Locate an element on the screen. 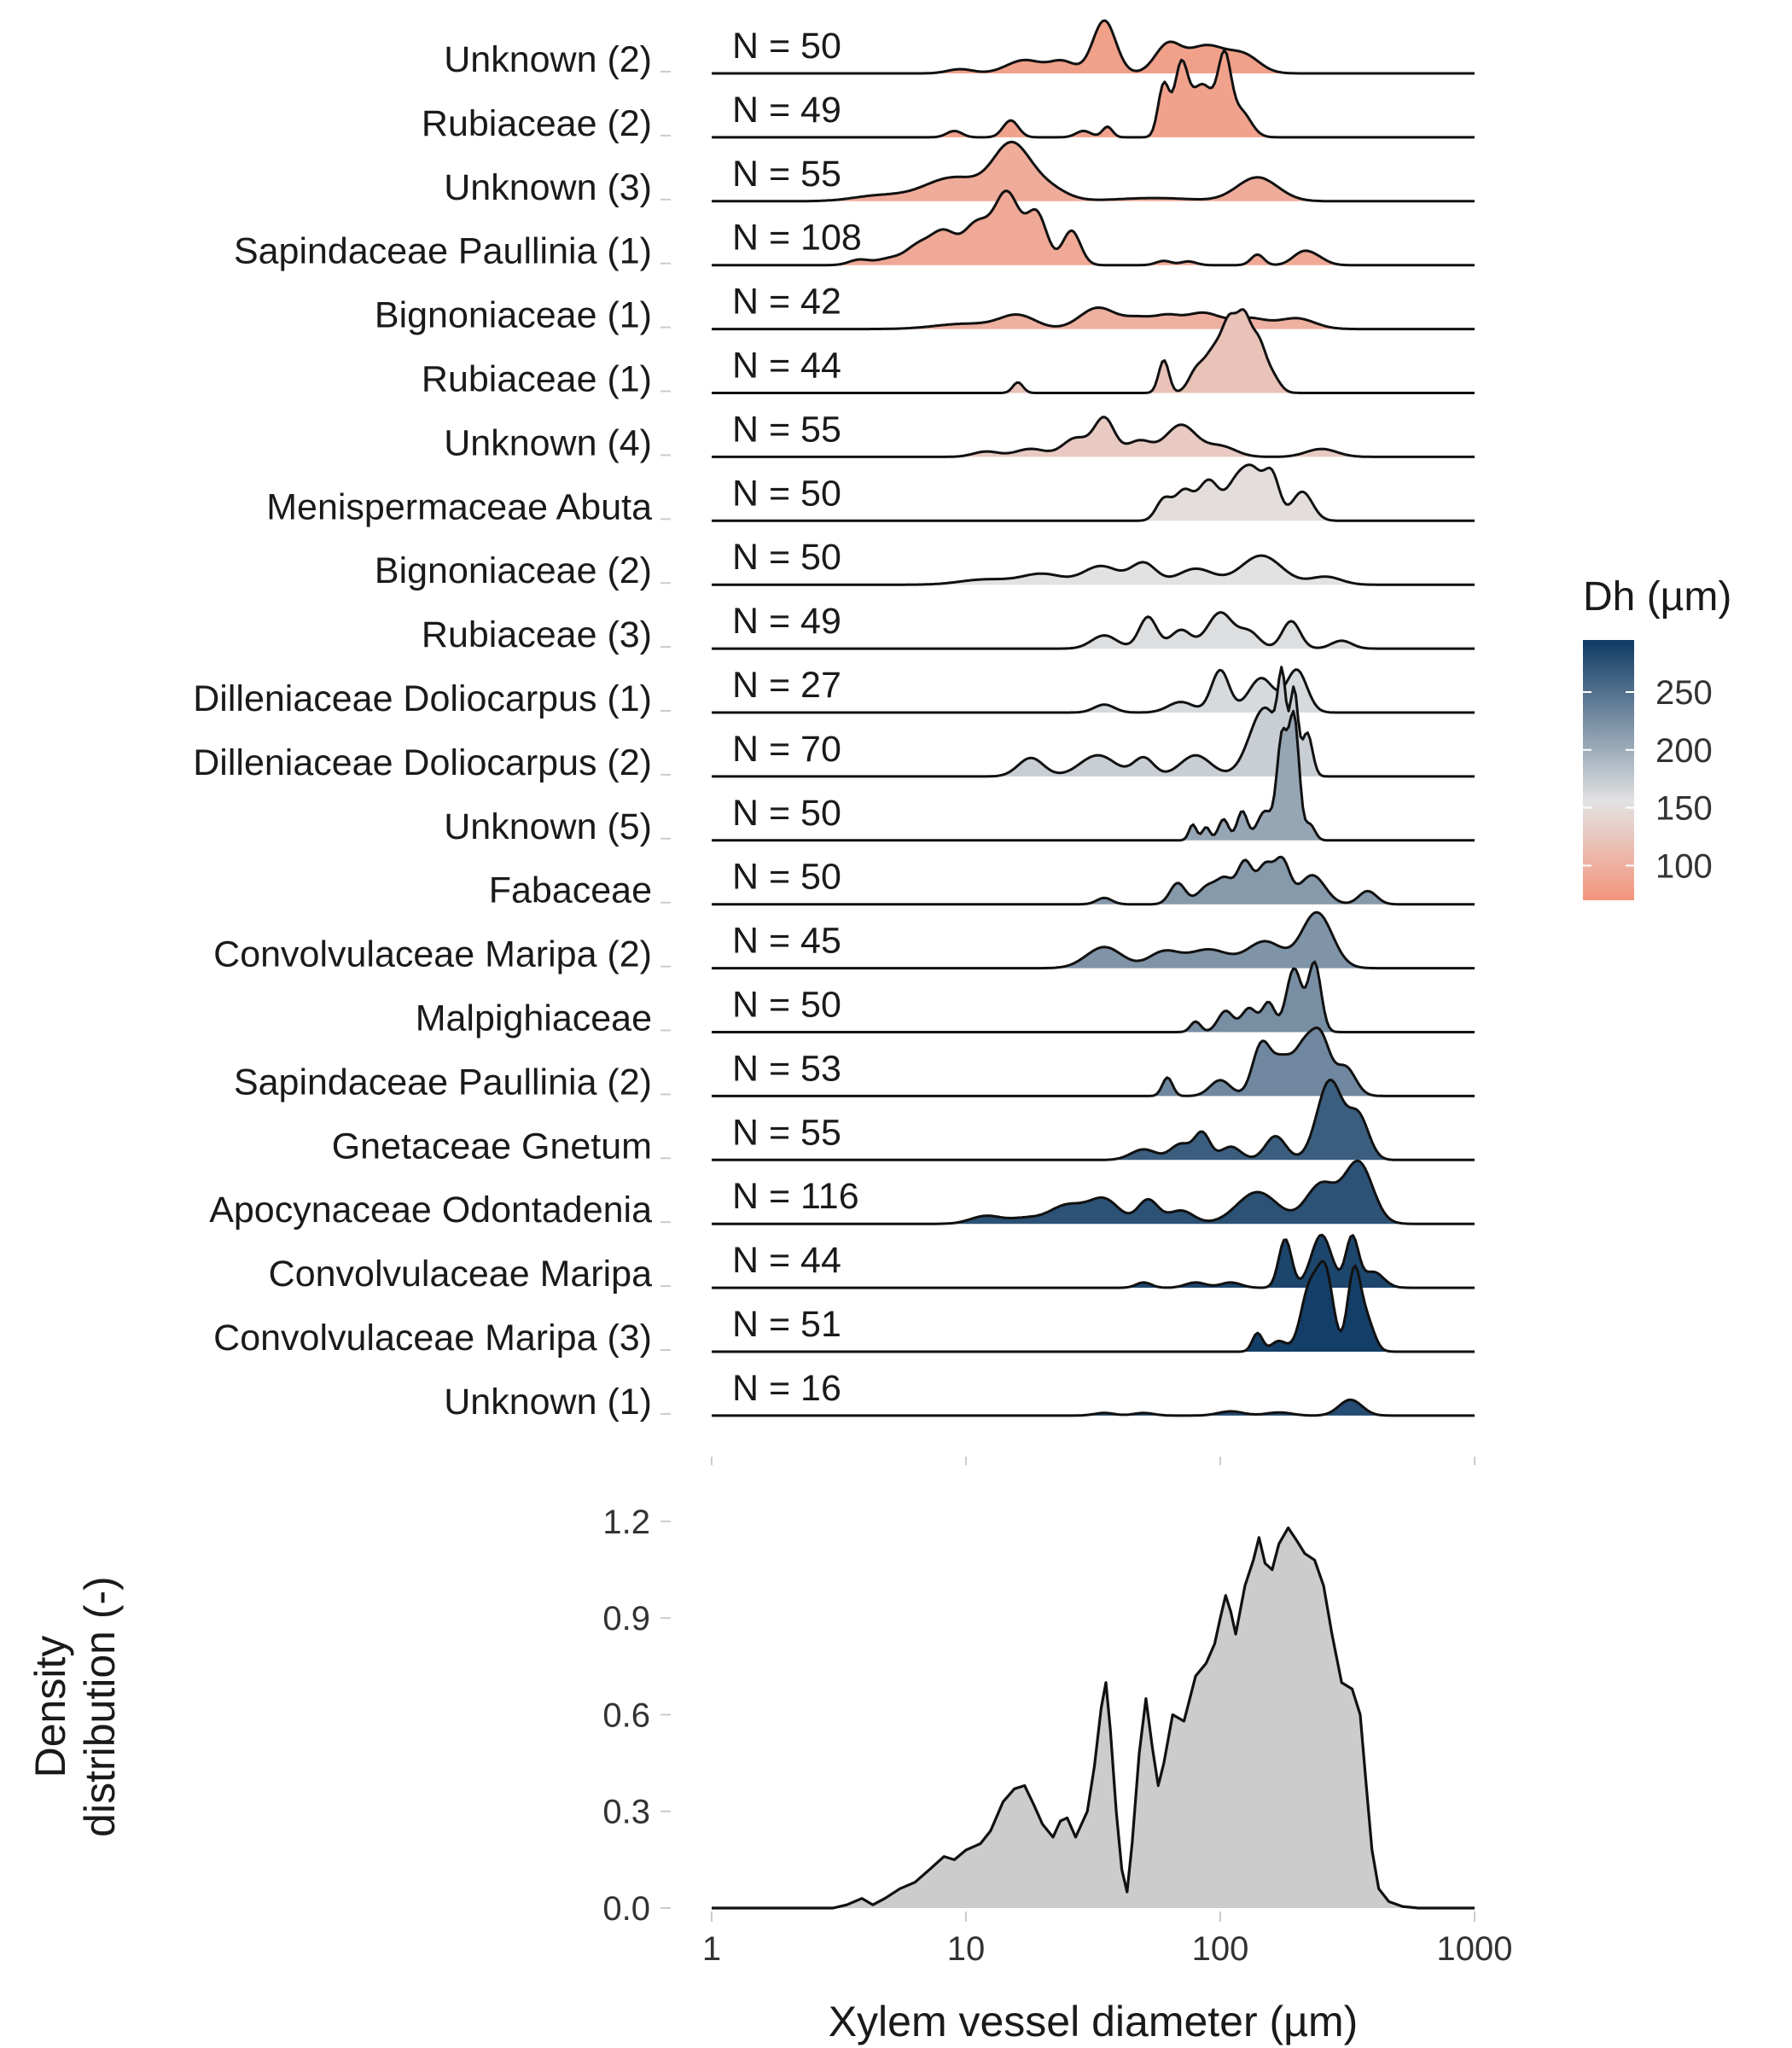  ridge-label: Unknown (5) is located at coordinates (548, 826).